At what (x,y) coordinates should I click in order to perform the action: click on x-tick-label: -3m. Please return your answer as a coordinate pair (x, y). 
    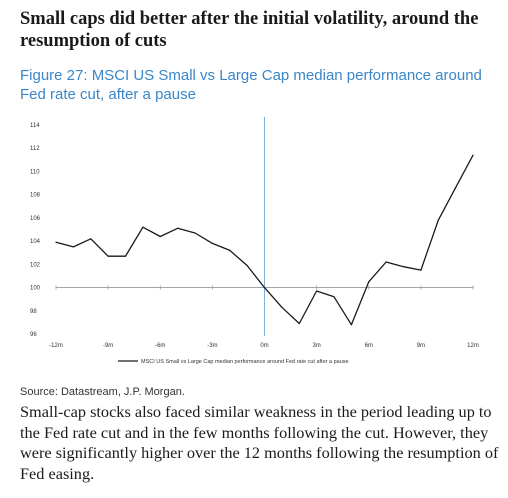
    Looking at the image, I should click on (212, 346).